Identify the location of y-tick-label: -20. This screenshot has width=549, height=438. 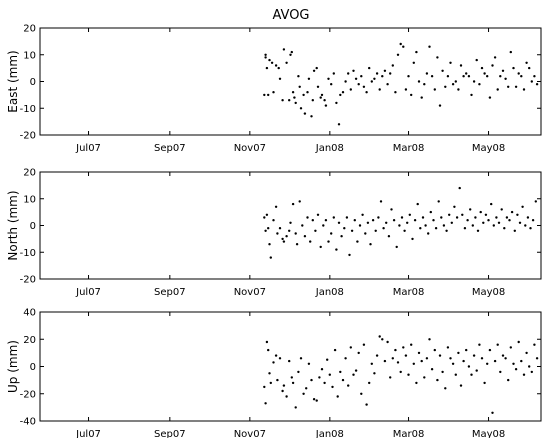
(28, 280).